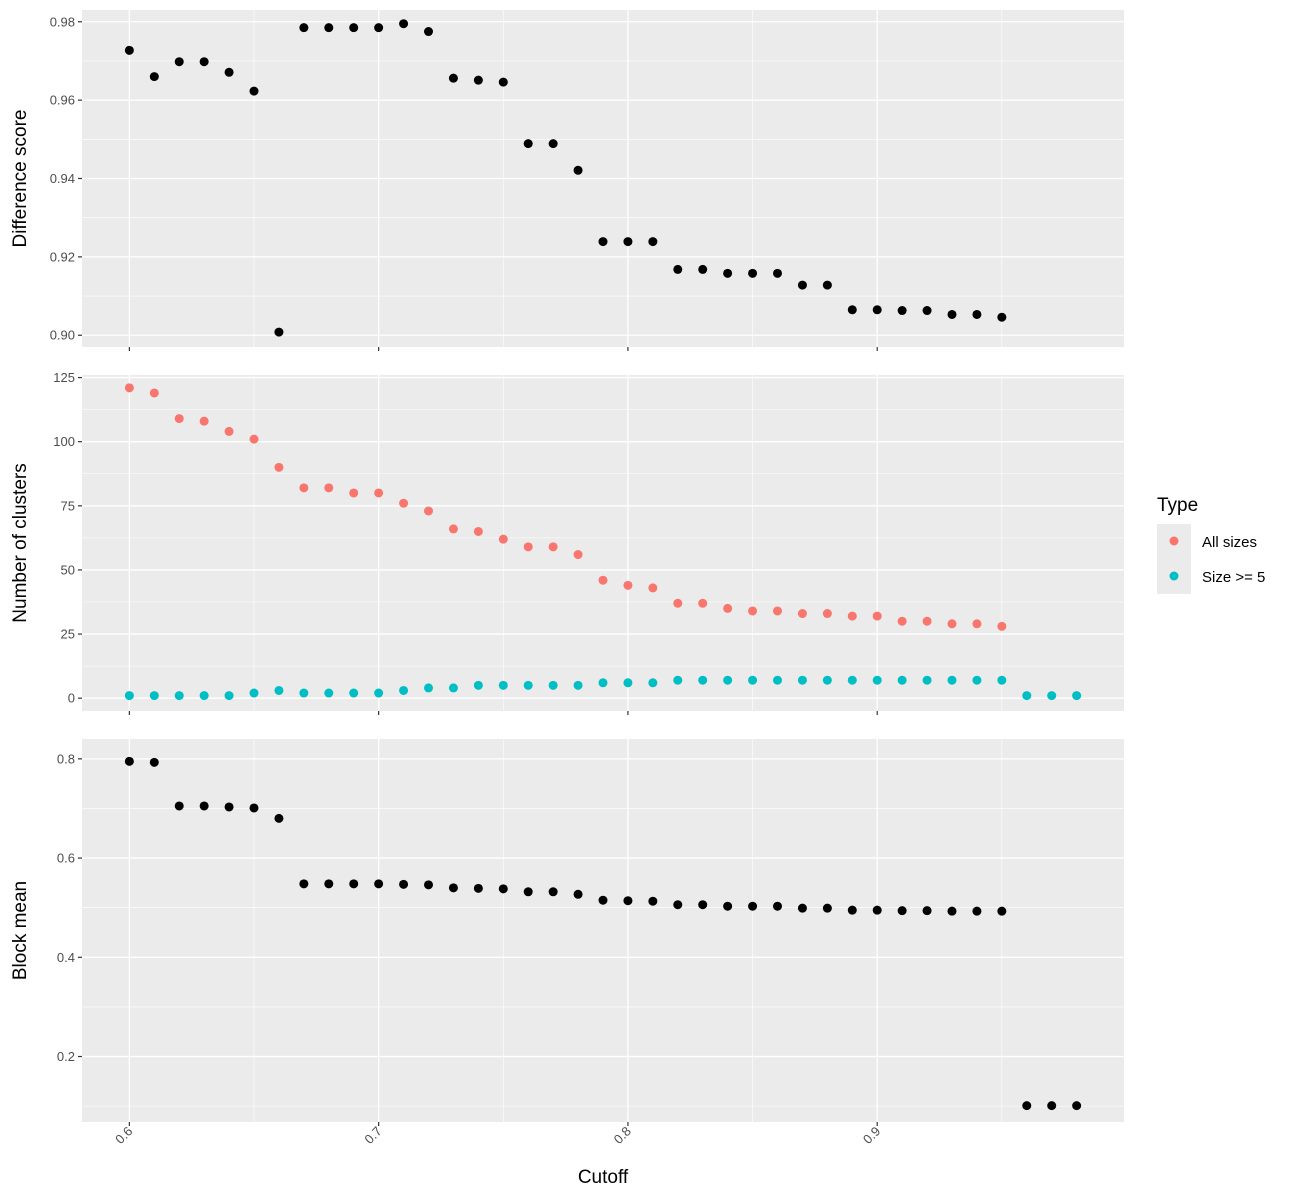 This screenshot has width=1300, height=1200. What do you see at coordinates (20, 930) in the screenshot?
I see `y-axis-title: Block mean` at bounding box center [20, 930].